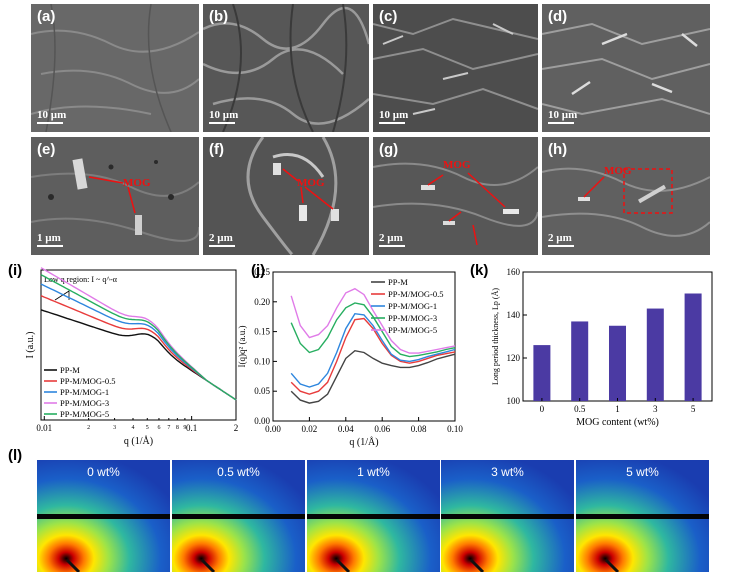  What do you see at coordinates (44, 428) in the screenshot?
I see `x-tick-label: 0.01` at bounding box center [44, 428].